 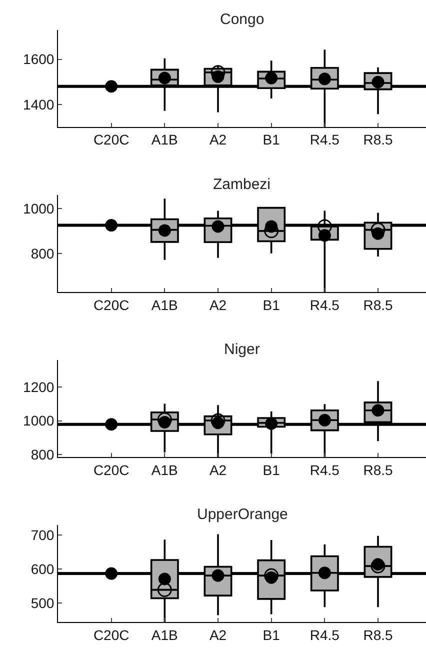 I want to click on chart-title: Congo, so click(x=242, y=19).